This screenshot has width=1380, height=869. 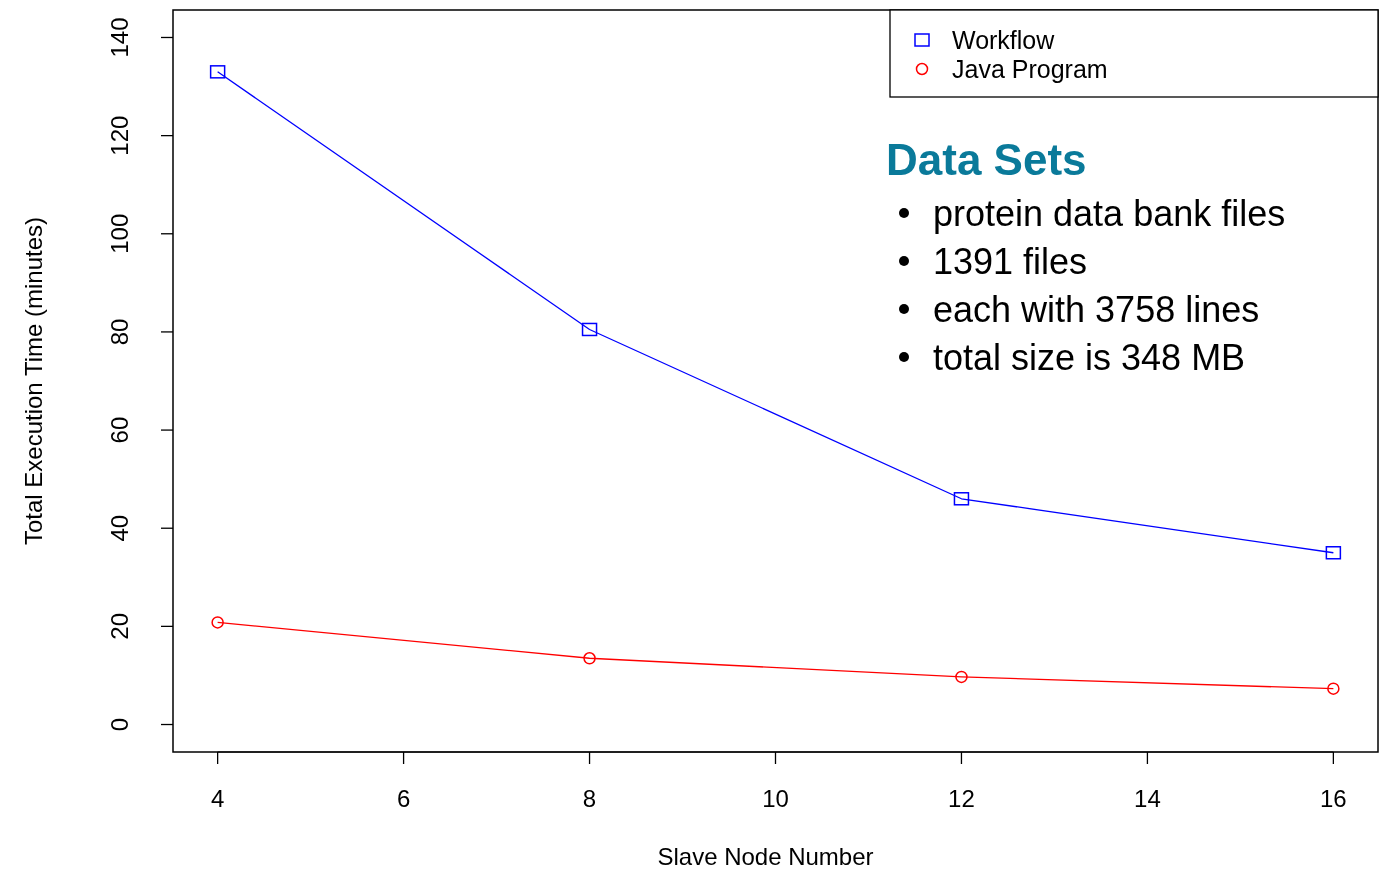 I want to click on x-tick-label: 4, so click(x=217, y=798).